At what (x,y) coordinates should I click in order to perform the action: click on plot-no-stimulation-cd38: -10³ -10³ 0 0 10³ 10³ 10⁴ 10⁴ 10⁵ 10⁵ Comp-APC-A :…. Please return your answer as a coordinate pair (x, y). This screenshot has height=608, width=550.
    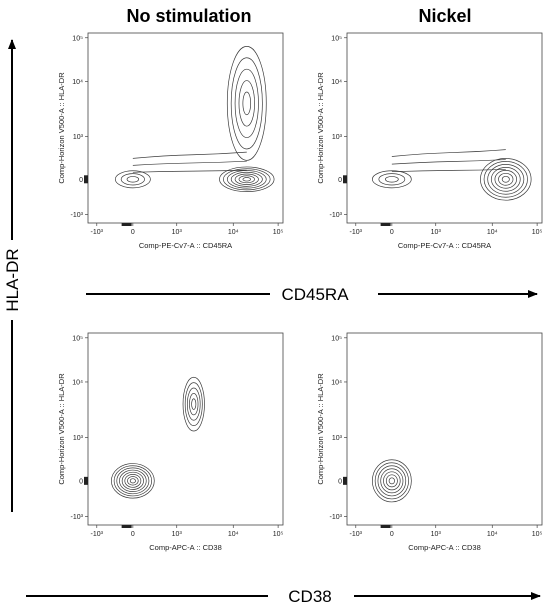
    Looking at the image, I should click on (170, 442).